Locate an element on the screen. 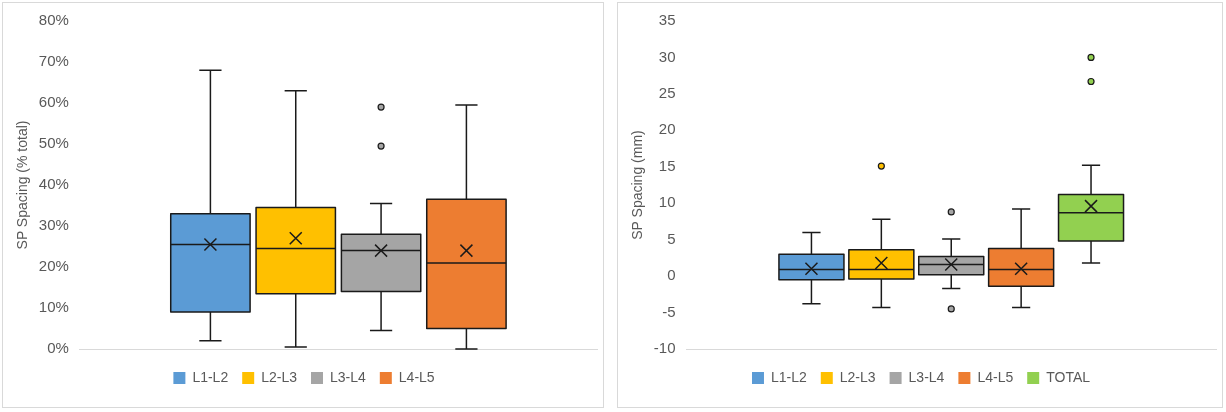 Image resolution: width=1226 pixels, height=412 pixels. y-tick-label: 25 is located at coordinates (667, 93).